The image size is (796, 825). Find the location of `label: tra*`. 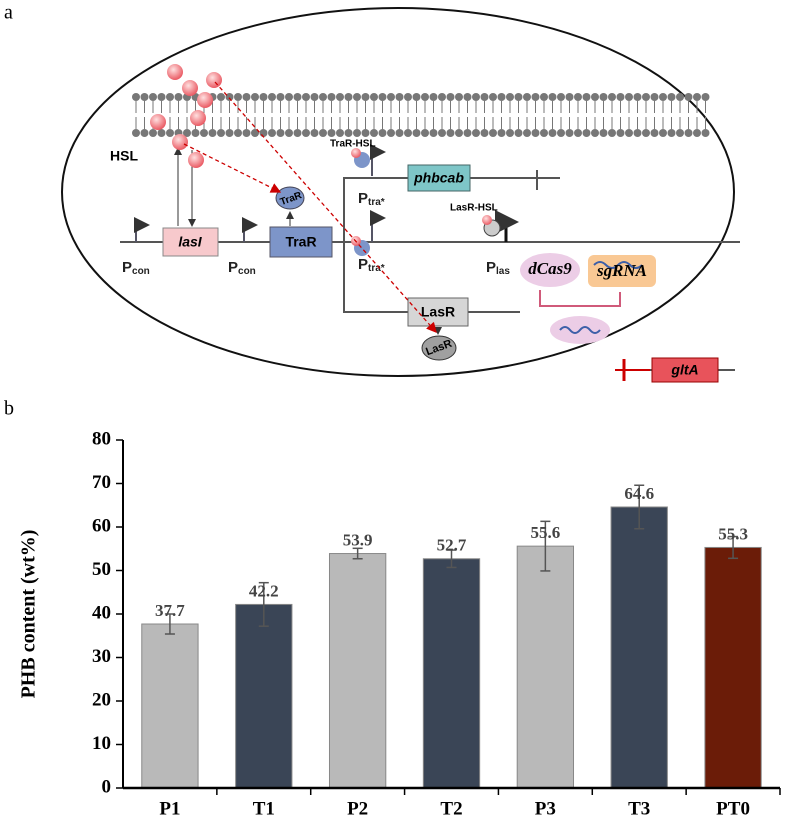

label: tra* is located at coordinates (376, 268).